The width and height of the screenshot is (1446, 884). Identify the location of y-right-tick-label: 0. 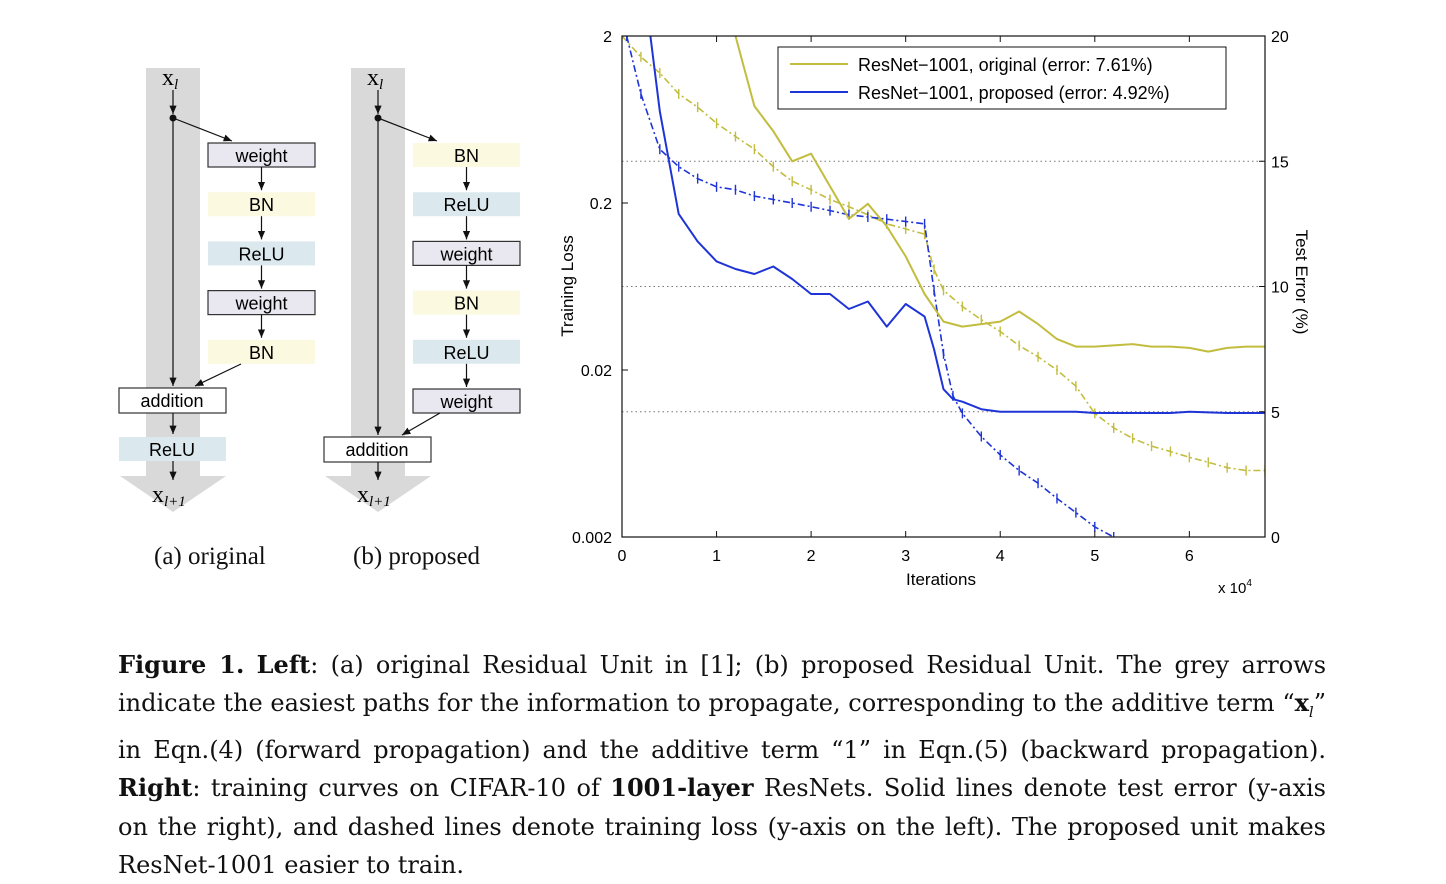
(1275, 538).